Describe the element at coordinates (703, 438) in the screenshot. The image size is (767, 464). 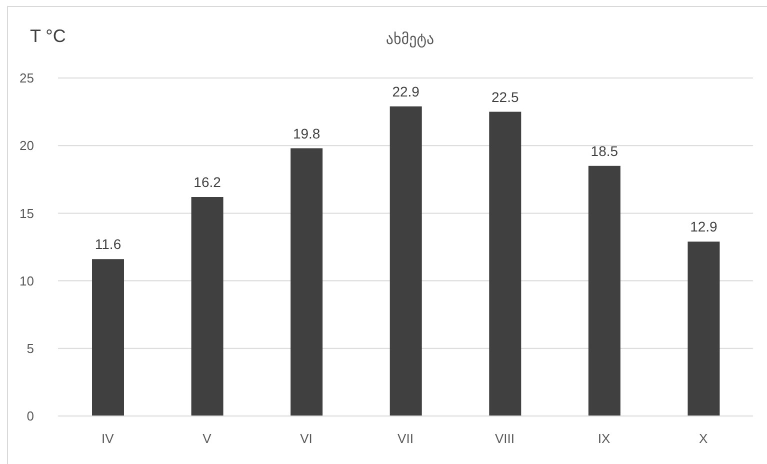
I see `x-tick-label: X` at that location.